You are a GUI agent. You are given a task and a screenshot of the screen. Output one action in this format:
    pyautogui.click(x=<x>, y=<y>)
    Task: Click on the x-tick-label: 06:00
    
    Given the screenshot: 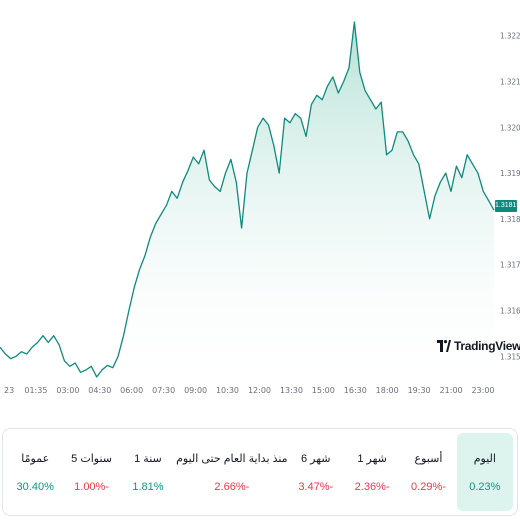 What is the action you would take?
    pyautogui.click(x=131, y=390)
    